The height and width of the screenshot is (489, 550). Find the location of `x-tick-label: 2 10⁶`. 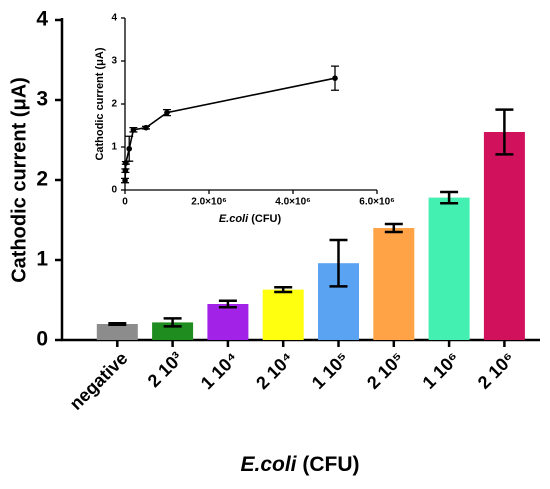

x-tick-label: 2 10⁶ is located at coordinates (496, 370).